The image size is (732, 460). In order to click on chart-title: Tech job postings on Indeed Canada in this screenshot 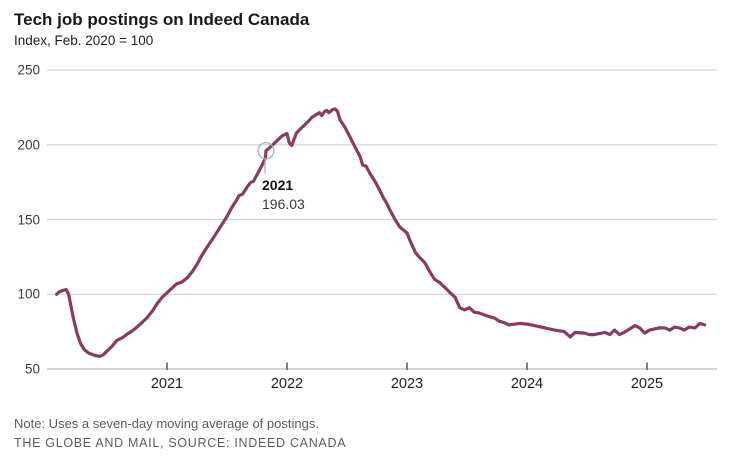, I will do `click(162, 19)`.